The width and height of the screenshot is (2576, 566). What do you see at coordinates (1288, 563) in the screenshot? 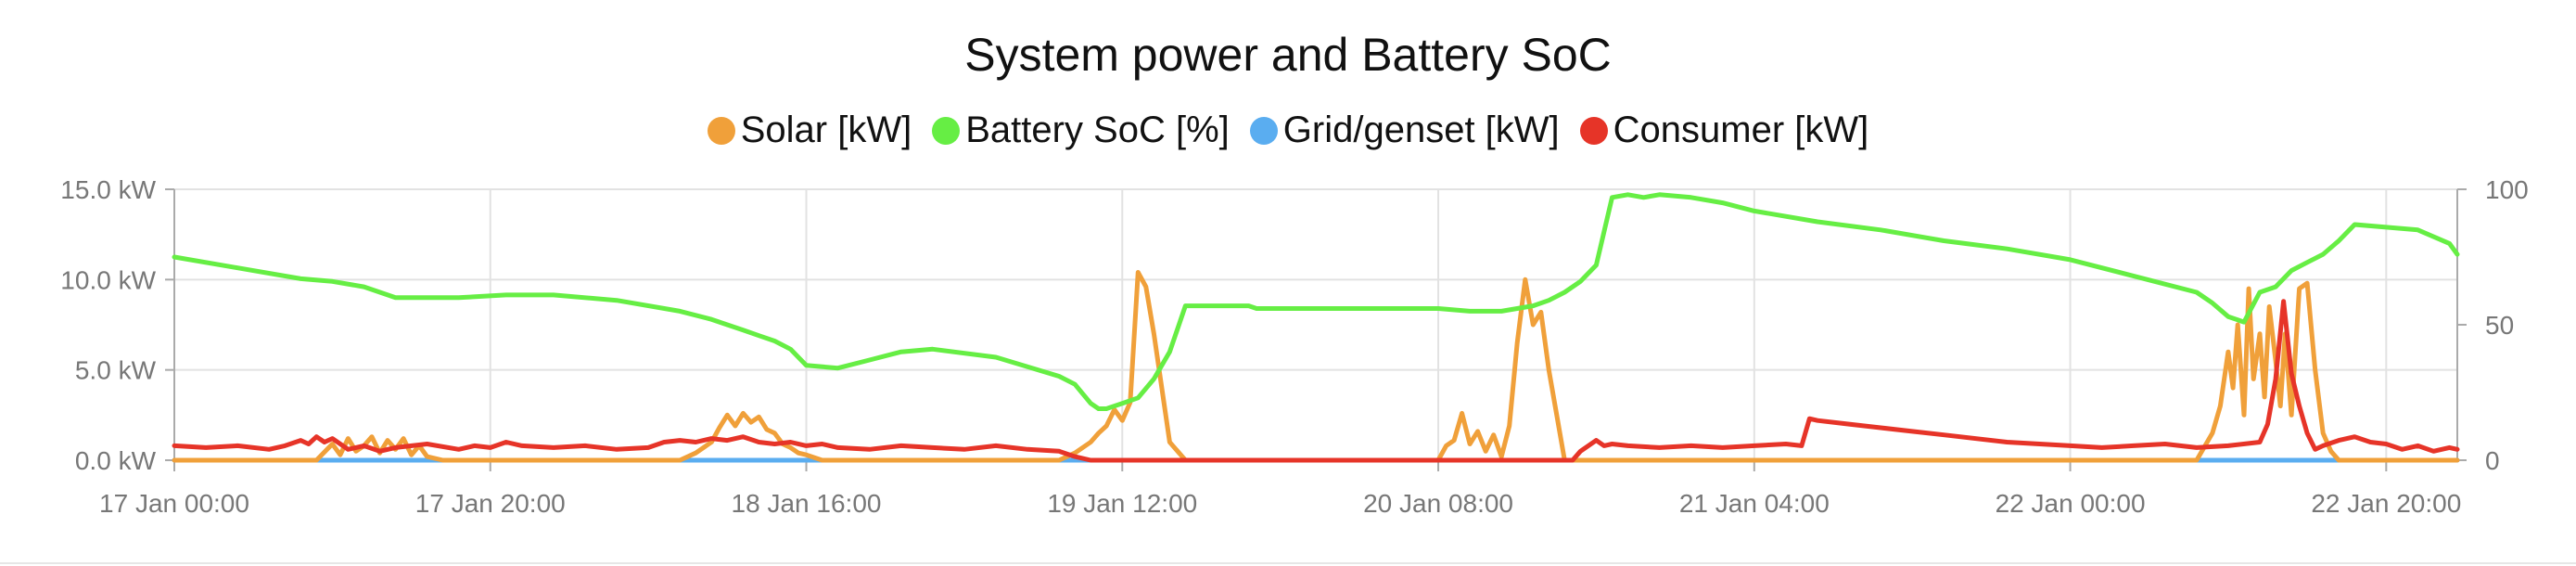
I see `bottom-divider` at bounding box center [1288, 563].